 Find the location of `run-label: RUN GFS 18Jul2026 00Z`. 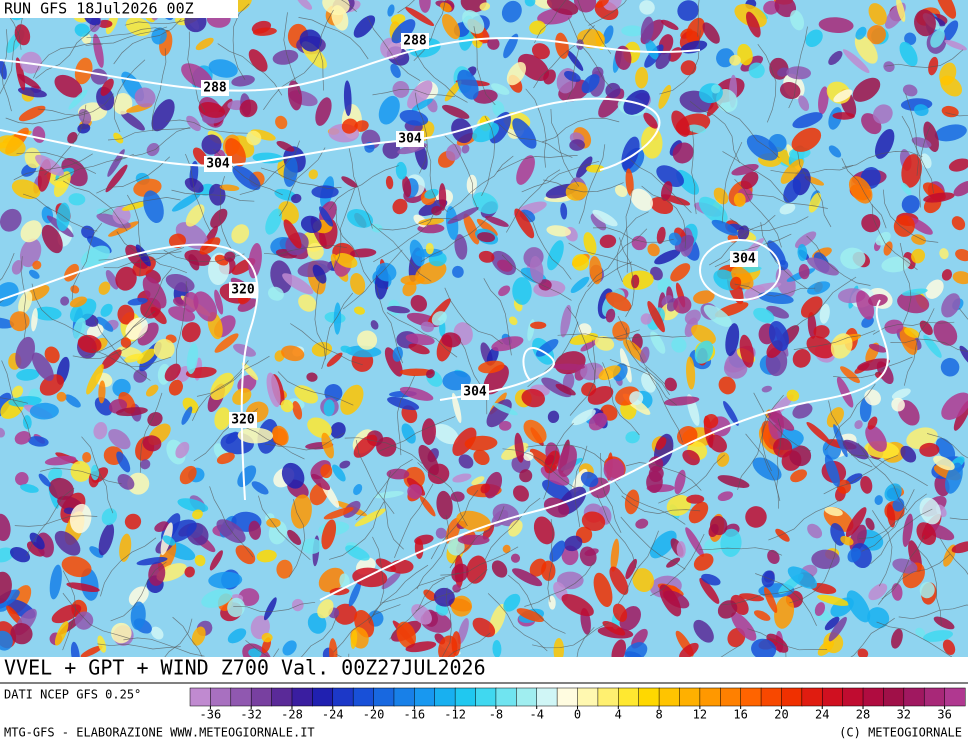

run-label: RUN GFS 18Jul2026 00Z is located at coordinates (99, 9).